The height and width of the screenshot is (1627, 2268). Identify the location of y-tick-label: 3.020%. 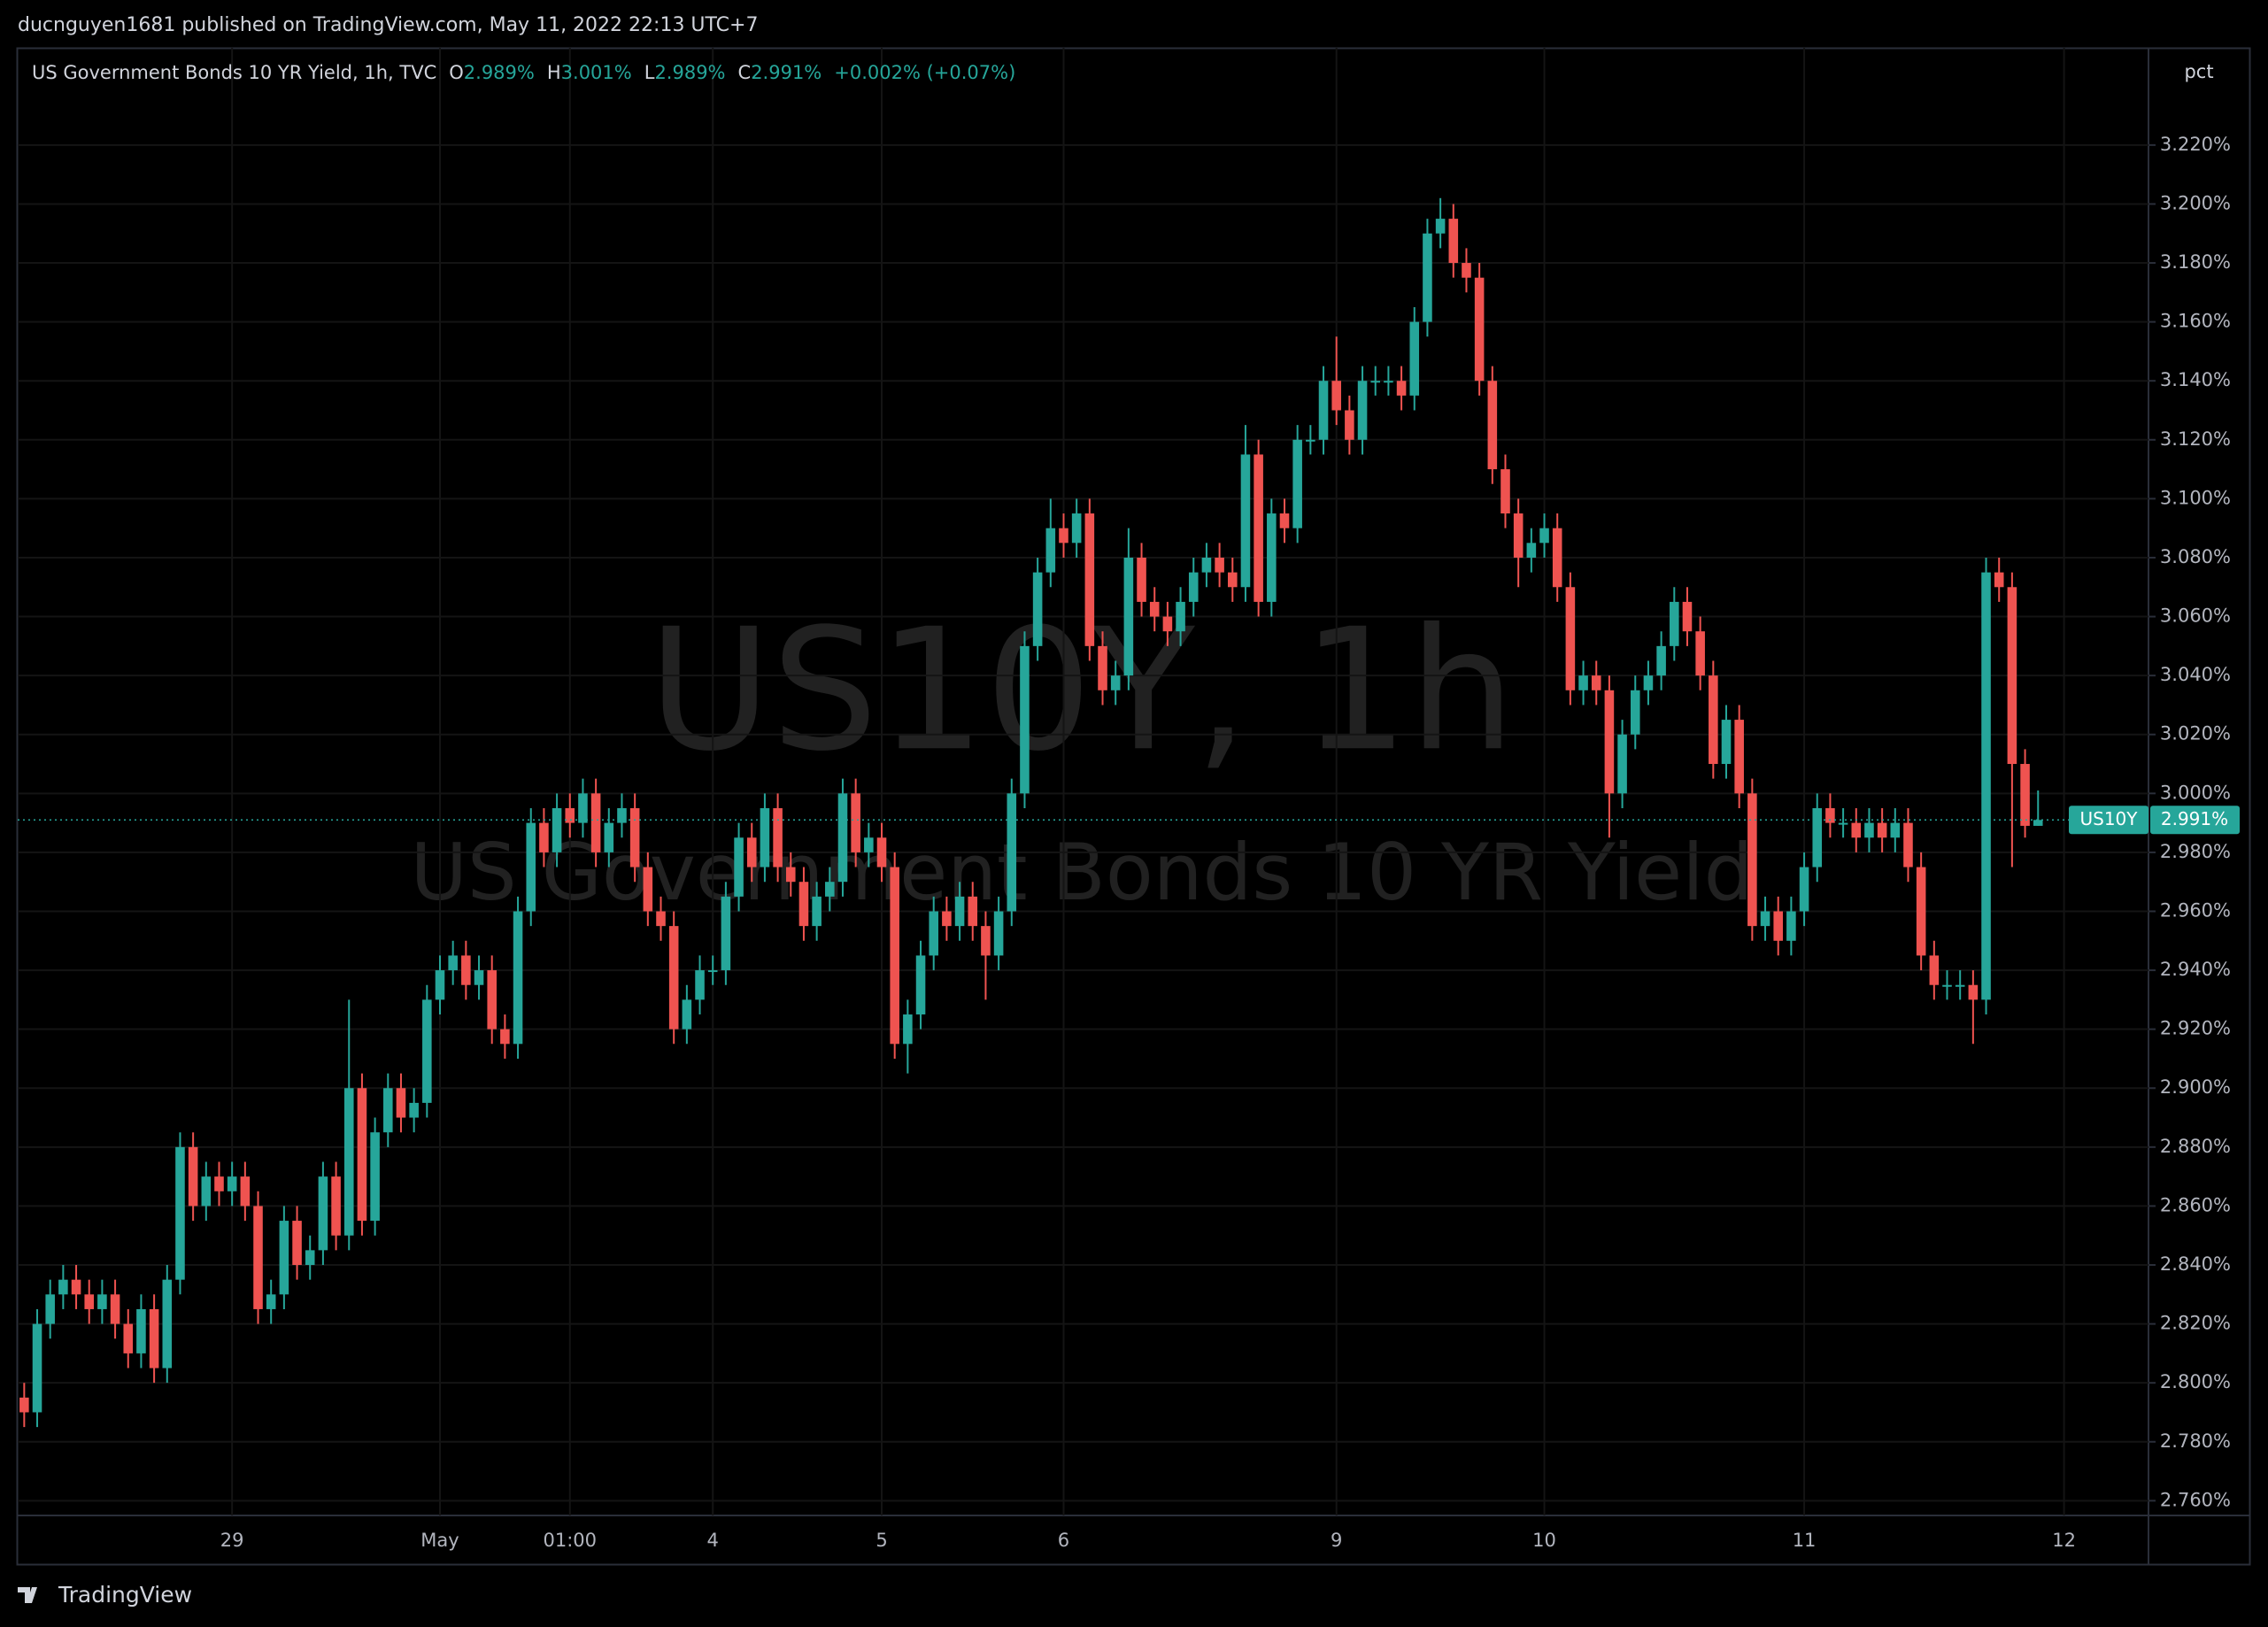
(2195, 733).